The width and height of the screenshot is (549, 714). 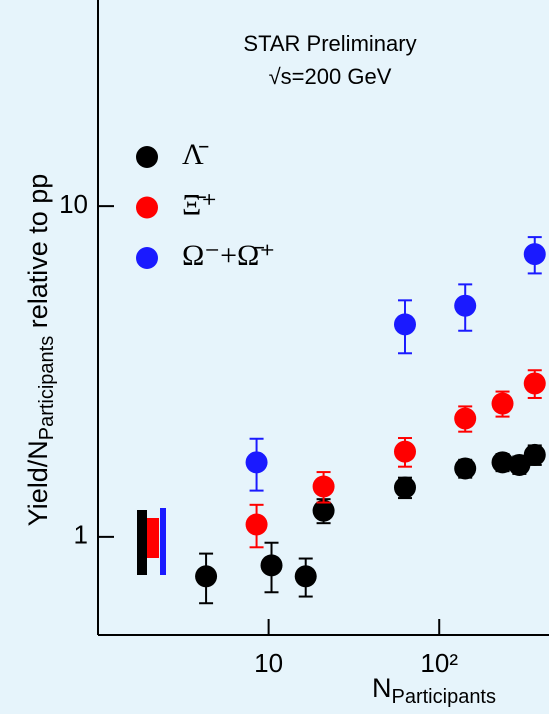 I want to click on x-label-sub: Participants, so click(x=444, y=697).